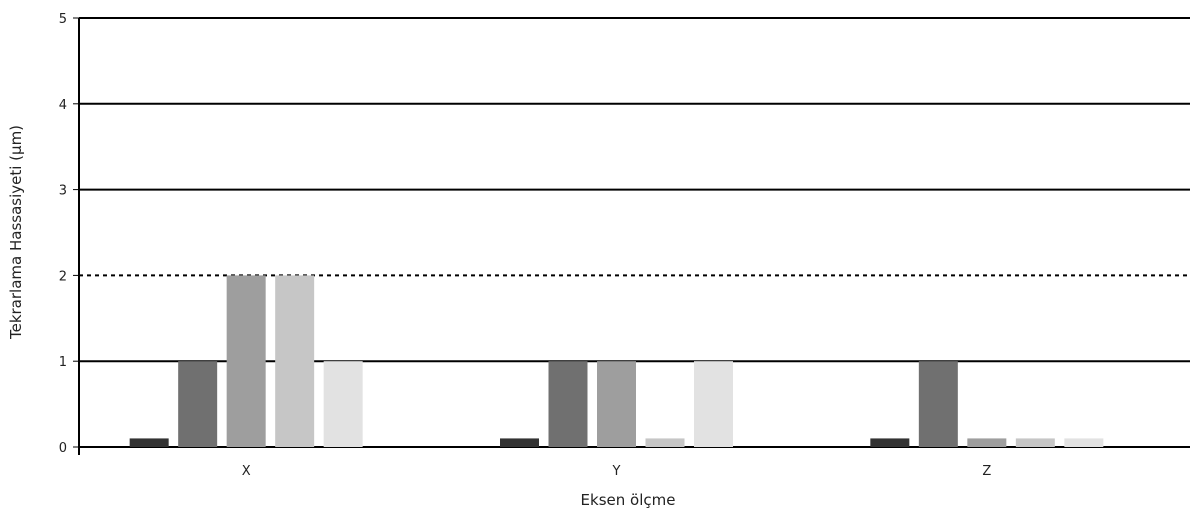  What do you see at coordinates (69, 234) in the screenshot?
I see `y-tick-labels: 0 1 2 3 4 5` at bounding box center [69, 234].